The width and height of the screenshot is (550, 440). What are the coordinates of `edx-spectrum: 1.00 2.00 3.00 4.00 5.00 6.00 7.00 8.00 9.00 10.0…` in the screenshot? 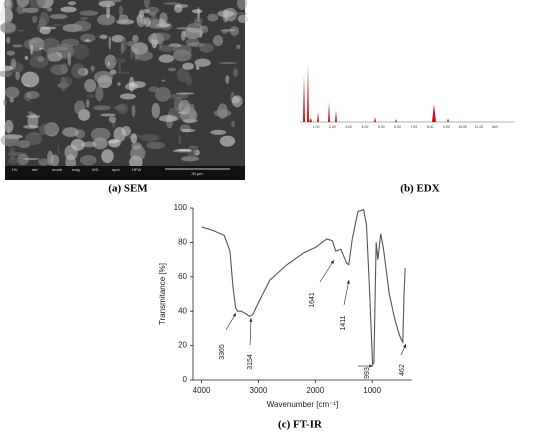 It's located at (407, 96).